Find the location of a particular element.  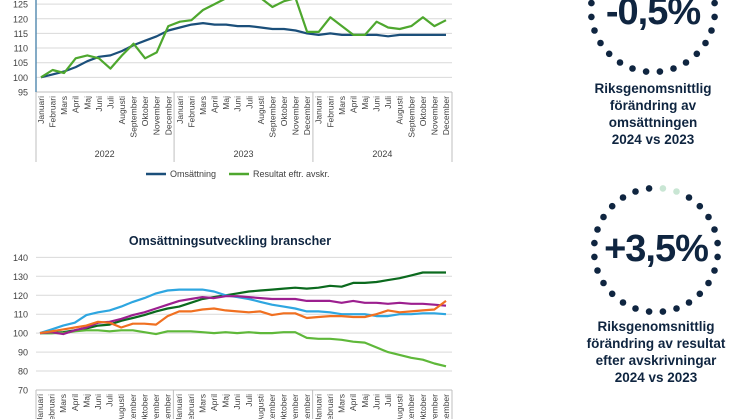

y-tick-label: 80 is located at coordinates (23, 372).